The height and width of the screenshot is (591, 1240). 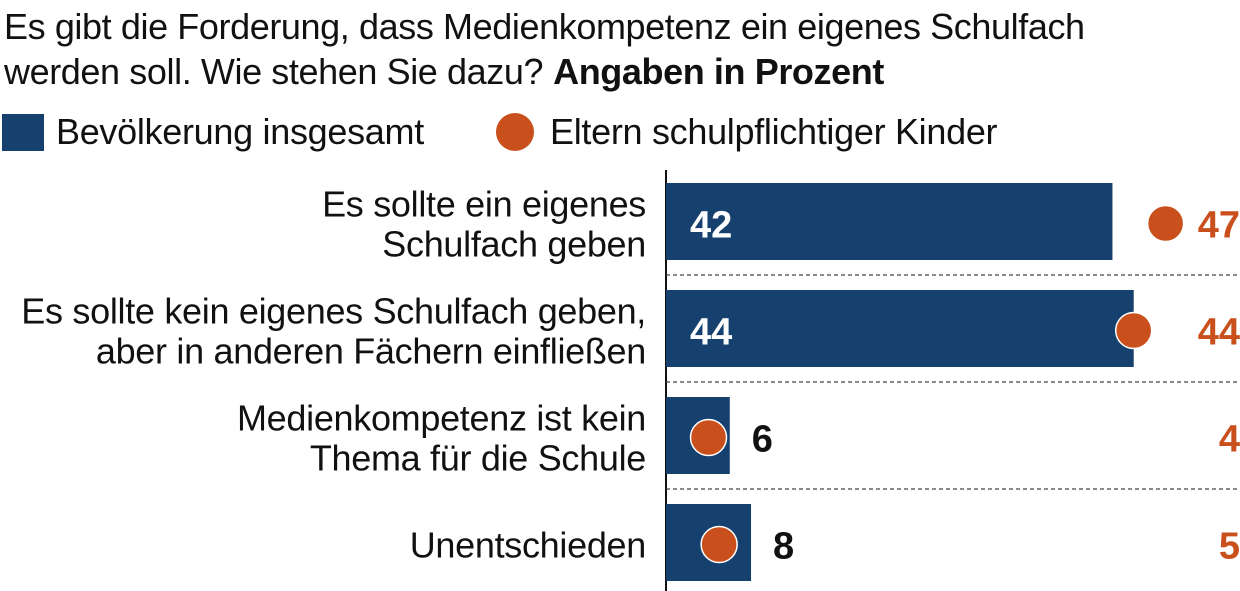 I want to click on dot-value-label: 4, so click(x=1229, y=440).